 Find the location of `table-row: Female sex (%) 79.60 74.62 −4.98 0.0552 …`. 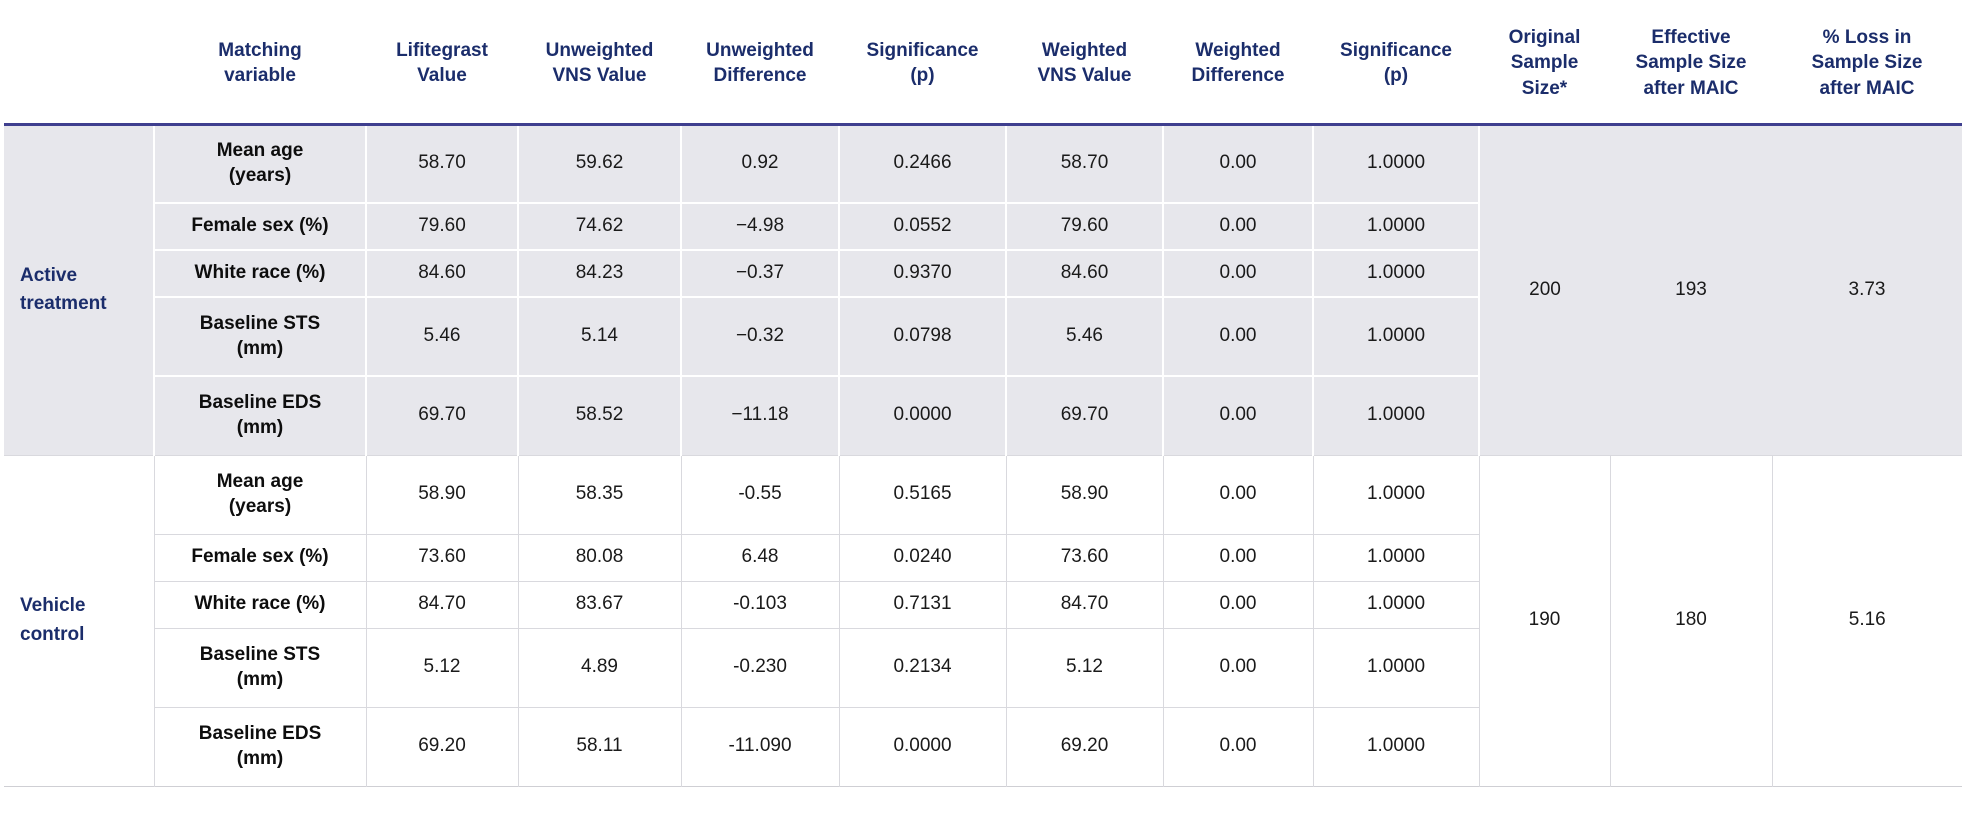

table-row: Female sex (%) 79.60 74.62 −4.98 0.0552 … is located at coordinates (983, 226).